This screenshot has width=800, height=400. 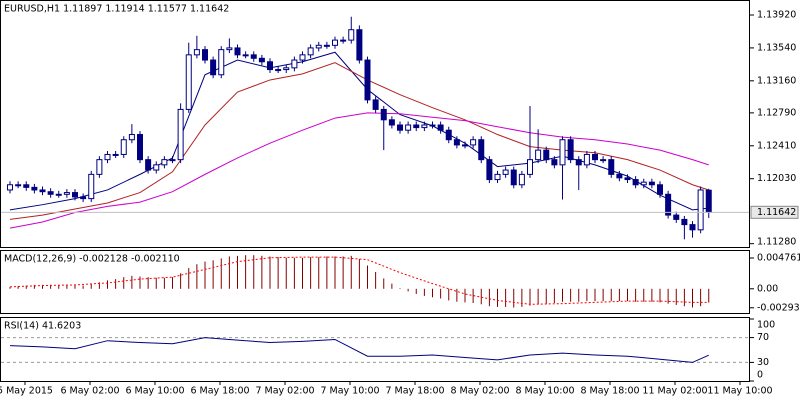 What do you see at coordinates (349, 391) in the screenshot?
I see `x-tick-label: 7 May 10:00` at bounding box center [349, 391].